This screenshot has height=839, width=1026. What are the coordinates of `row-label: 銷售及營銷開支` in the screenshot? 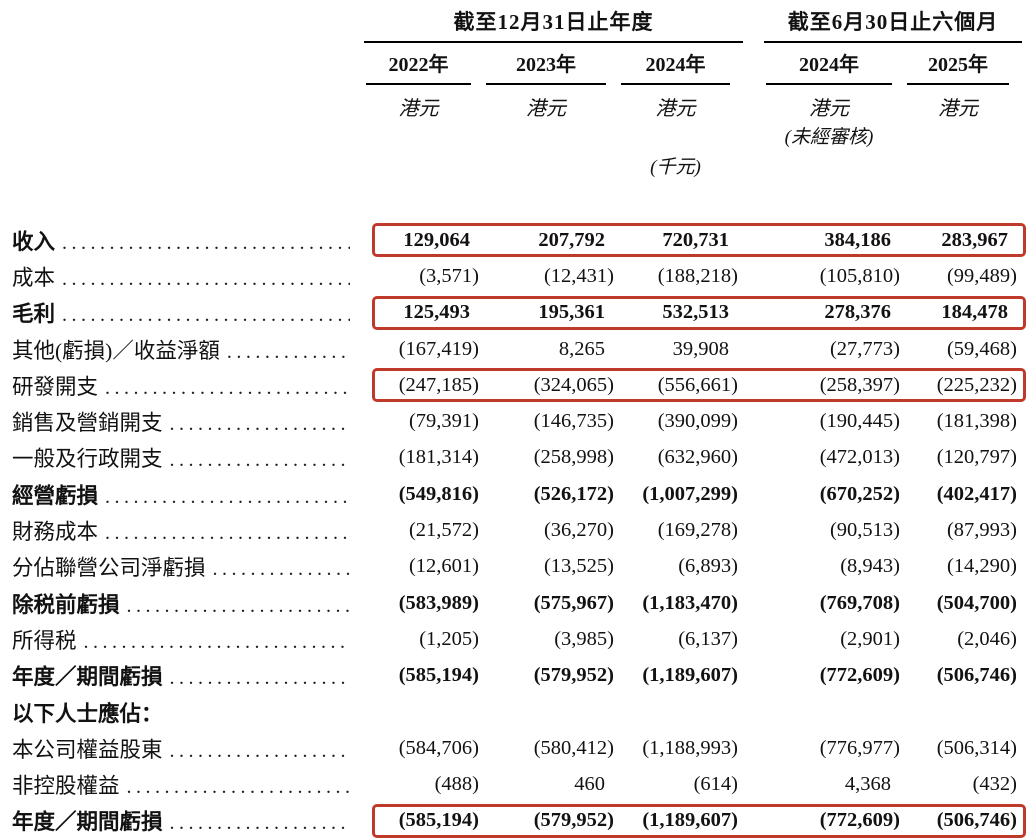 It's located at (184, 421).